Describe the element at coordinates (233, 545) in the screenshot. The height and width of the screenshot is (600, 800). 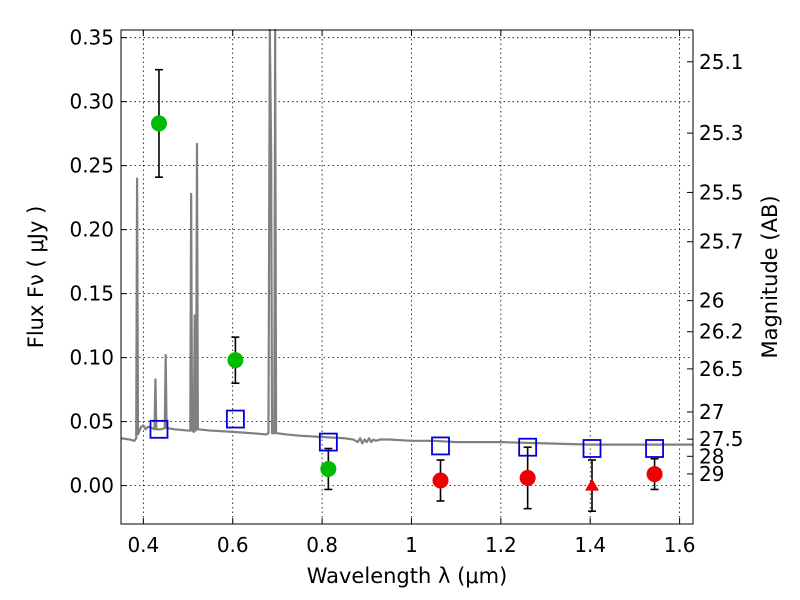
I see `x-tick-label: 0.6` at that location.